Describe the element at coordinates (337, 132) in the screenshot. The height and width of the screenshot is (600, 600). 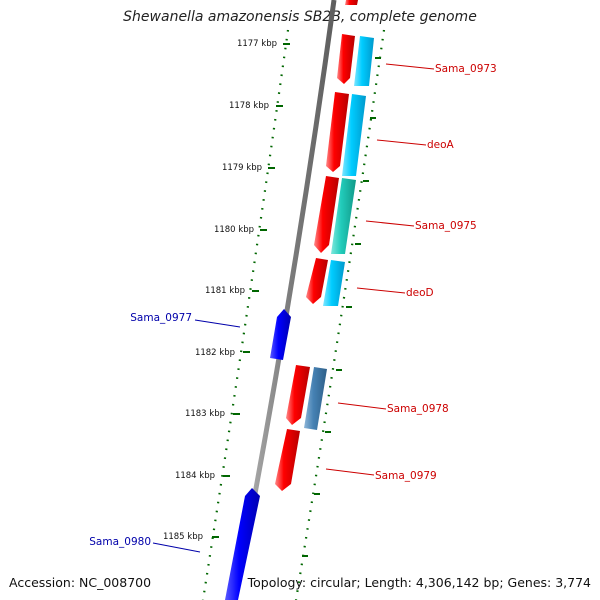
I see `gene-block-deoa` at that location.